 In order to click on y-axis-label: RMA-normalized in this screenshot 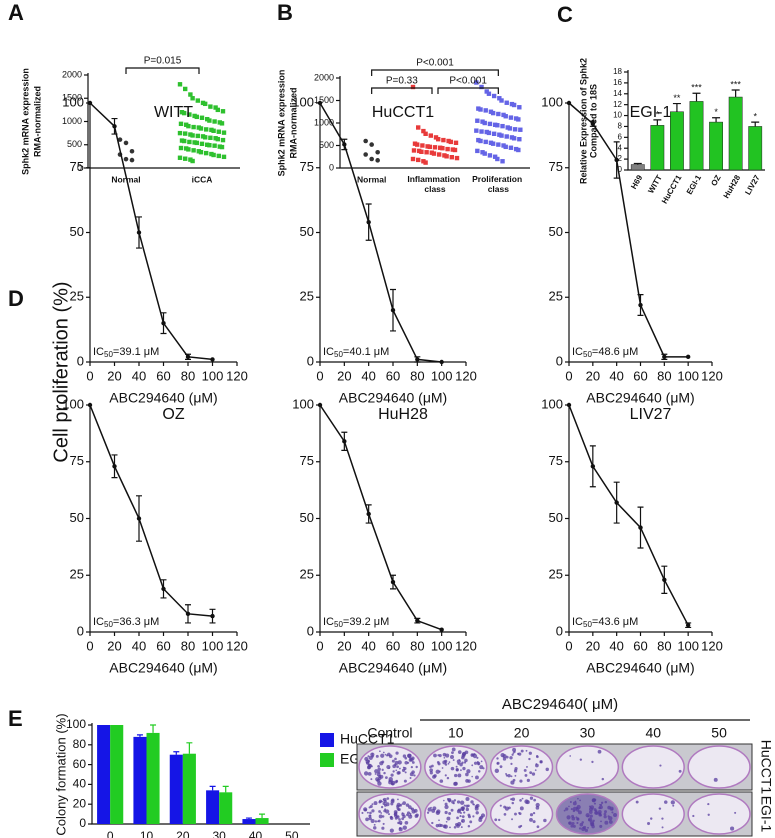, I will do `click(293, 122)`.